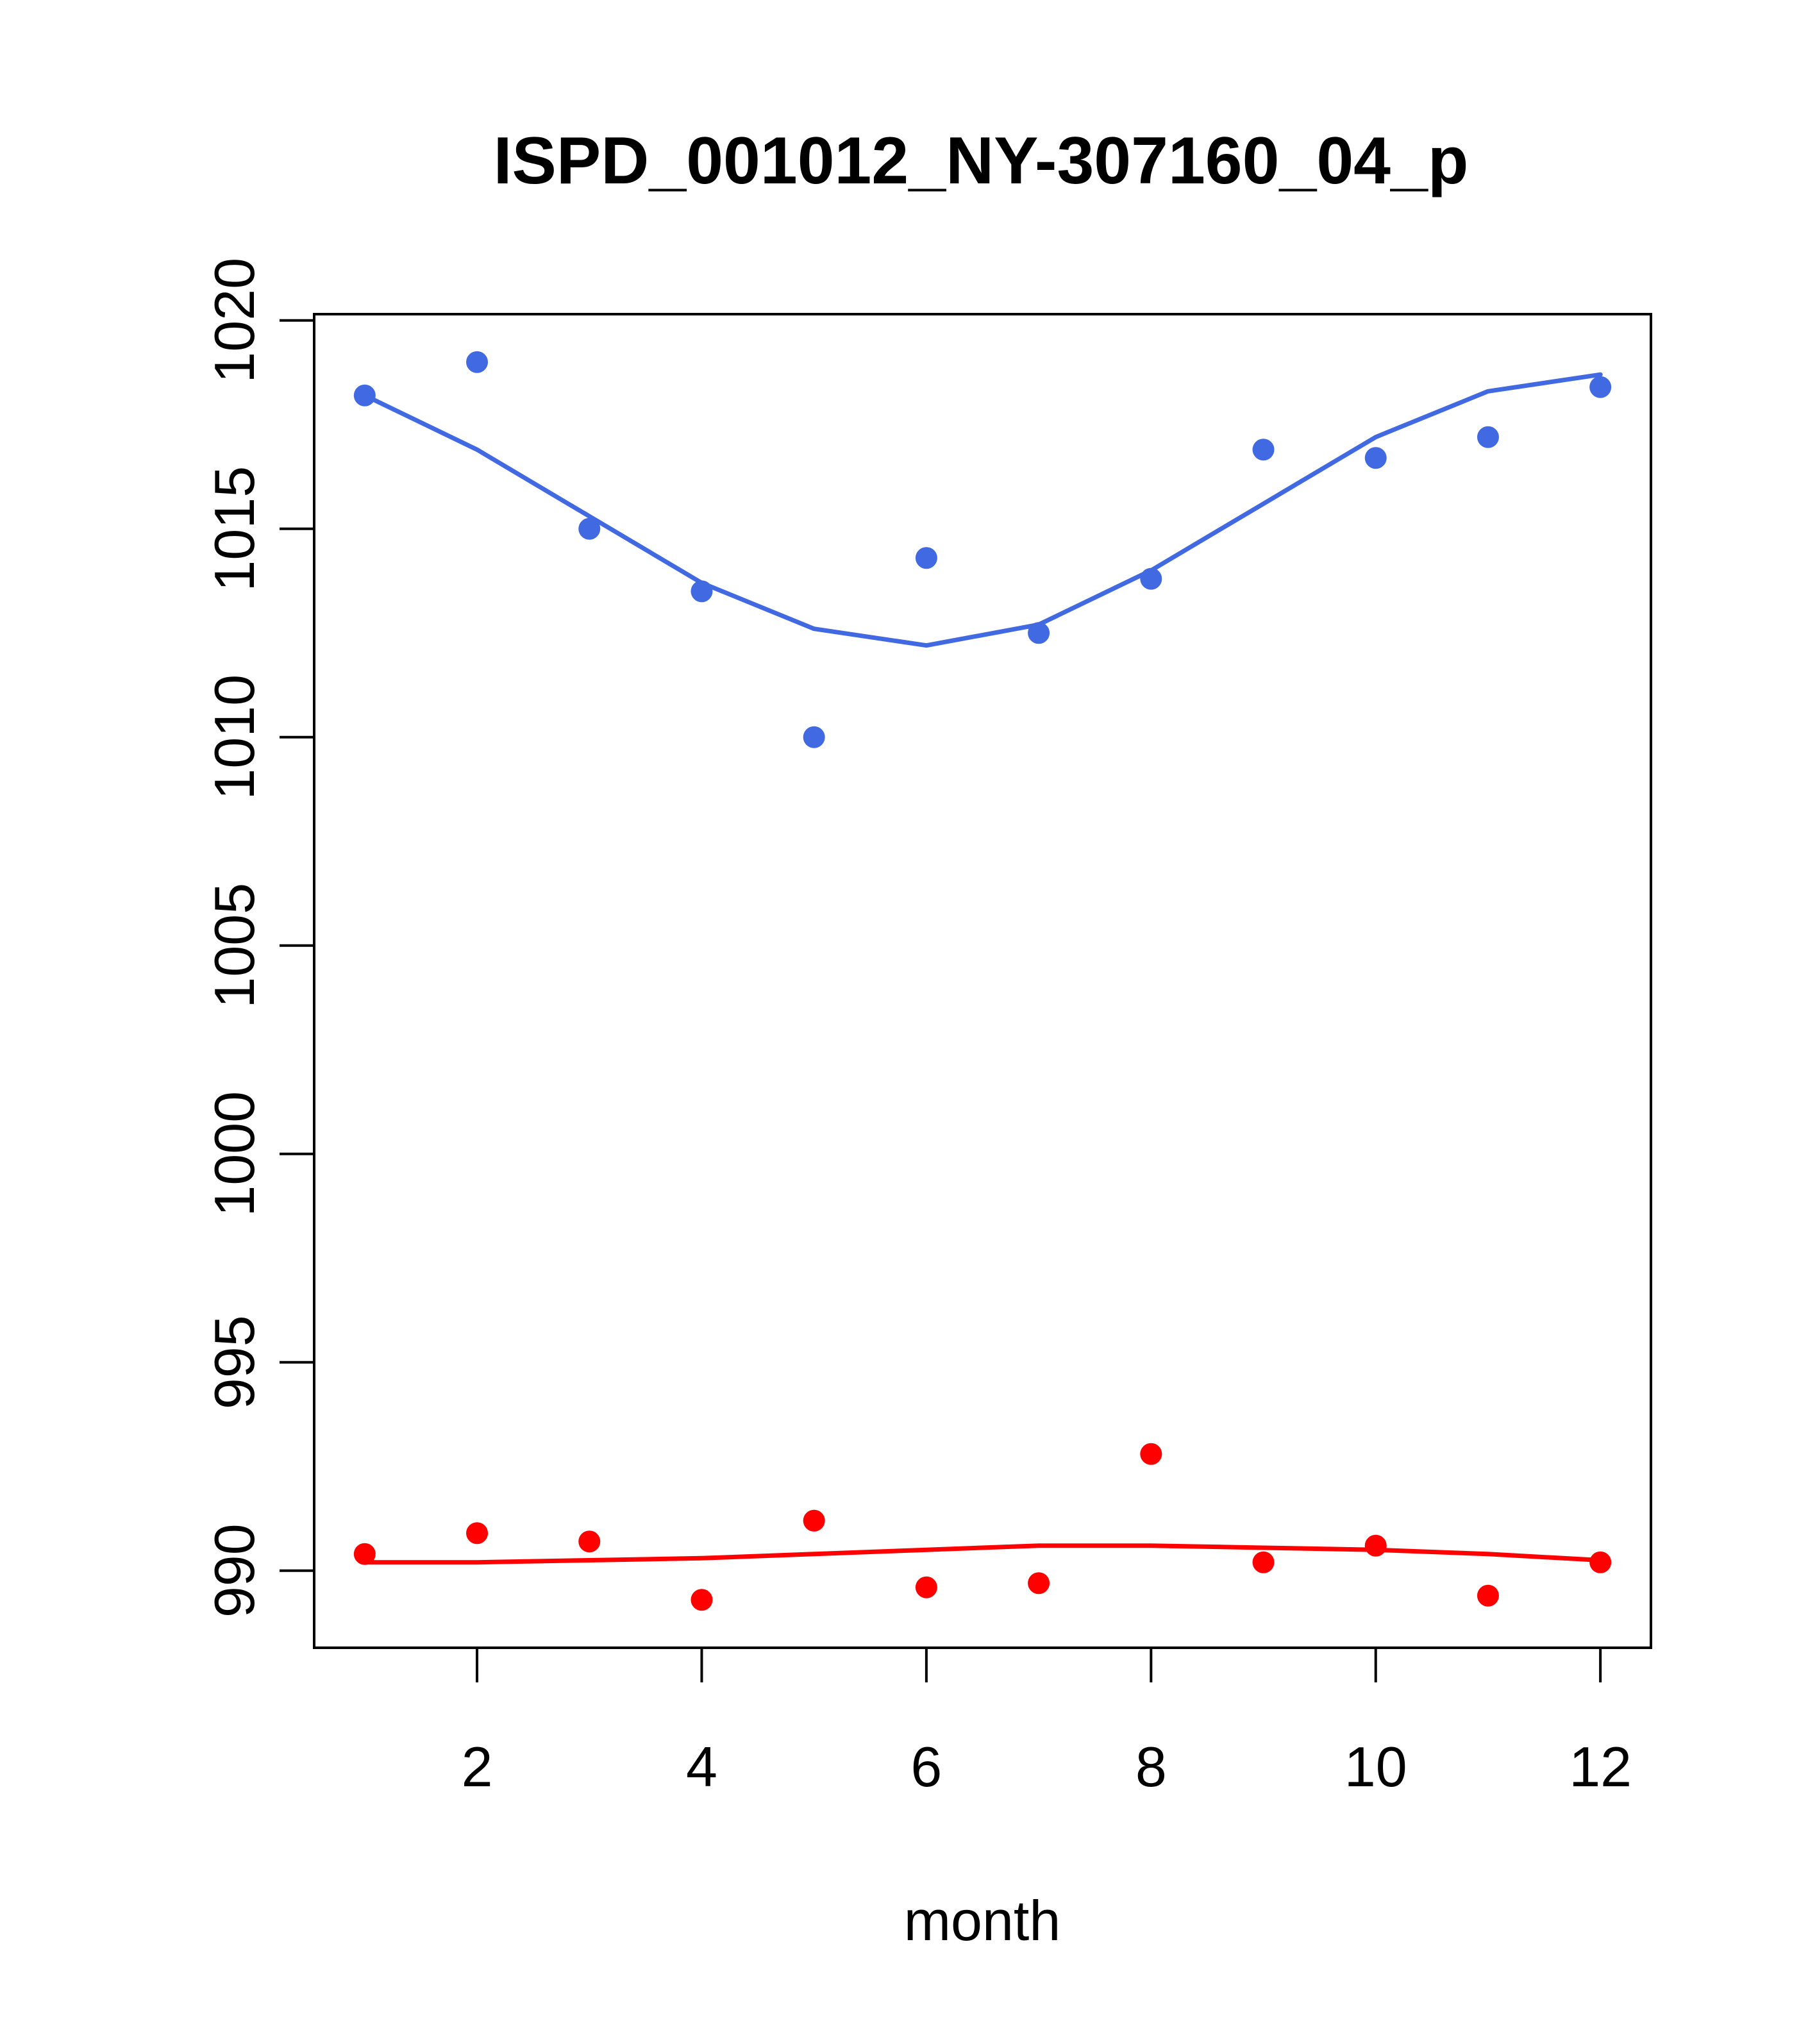  What do you see at coordinates (1047, 1722) in the screenshot?
I see `x-axis: 2 4 6 8 10 12` at bounding box center [1047, 1722].